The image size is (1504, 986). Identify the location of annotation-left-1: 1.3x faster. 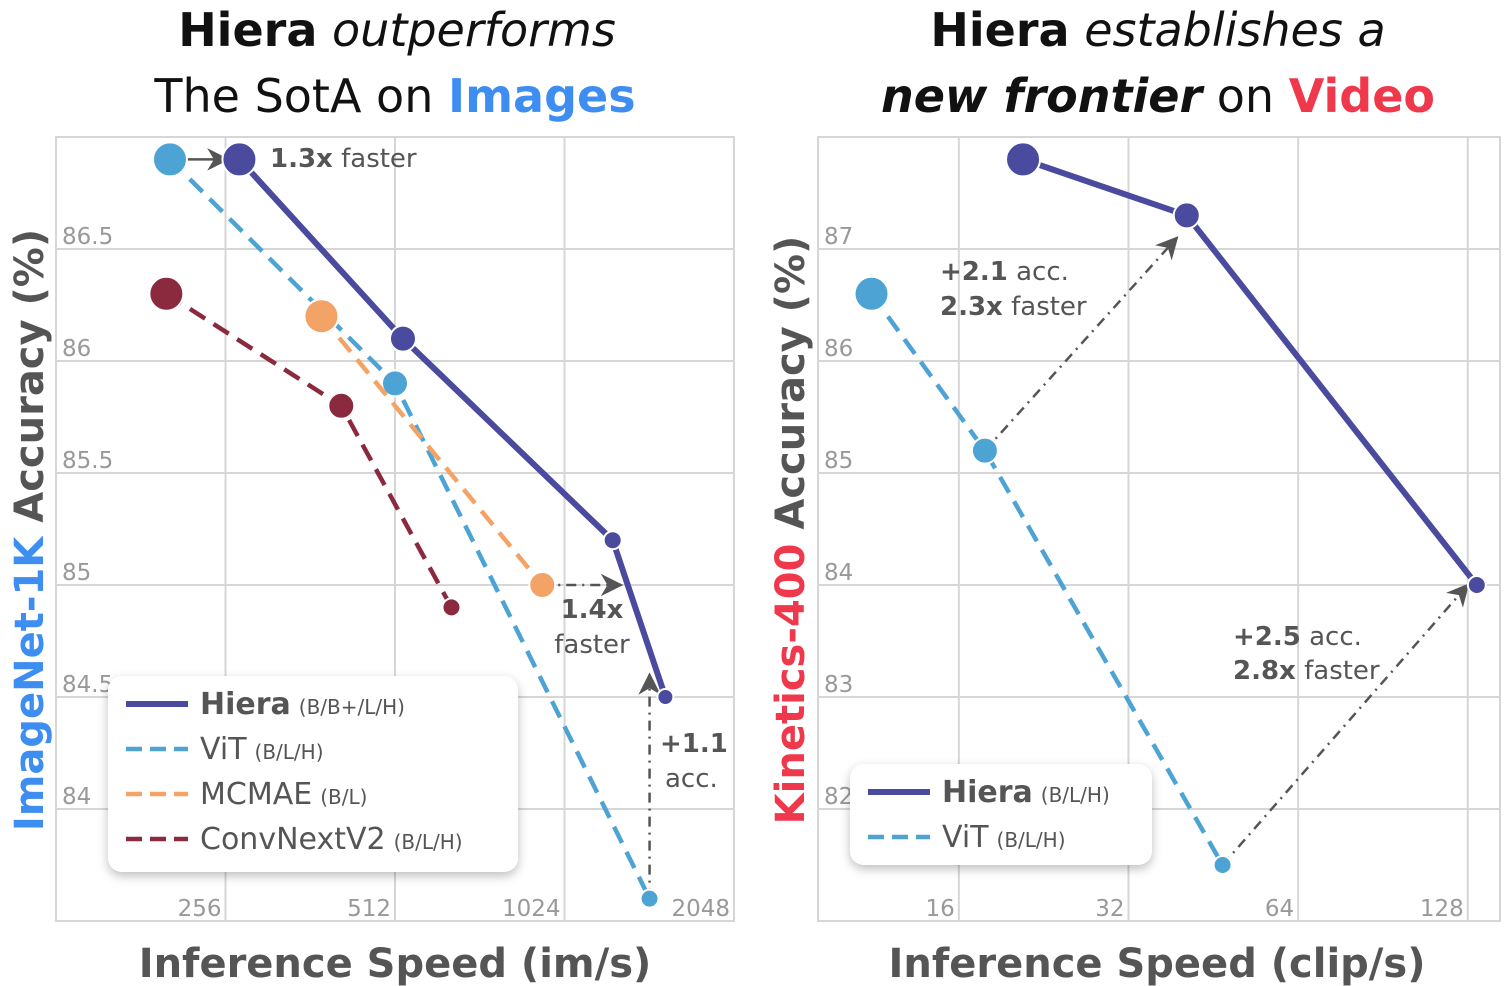
(343, 159).